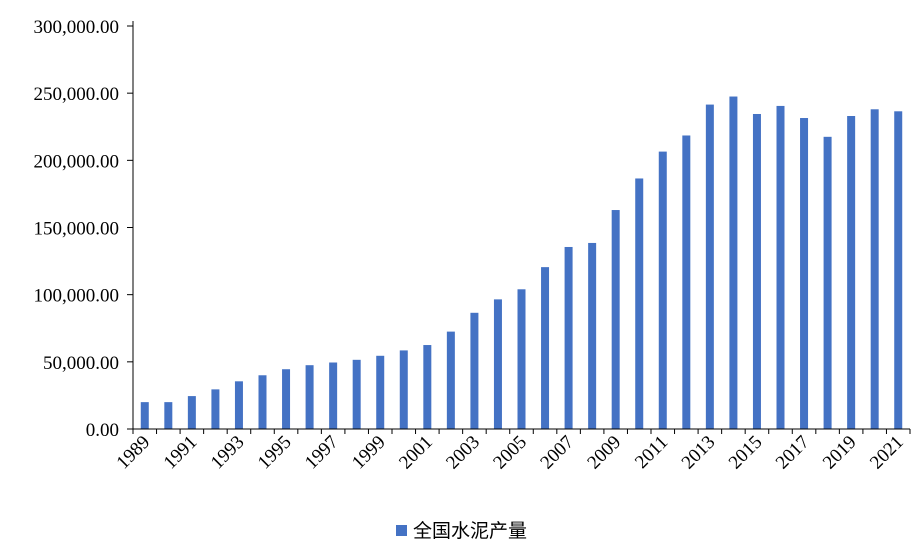 The image size is (911, 545). What do you see at coordinates (427, 387) in the screenshot?
I see `bar-2001` at bounding box center [427, 387].